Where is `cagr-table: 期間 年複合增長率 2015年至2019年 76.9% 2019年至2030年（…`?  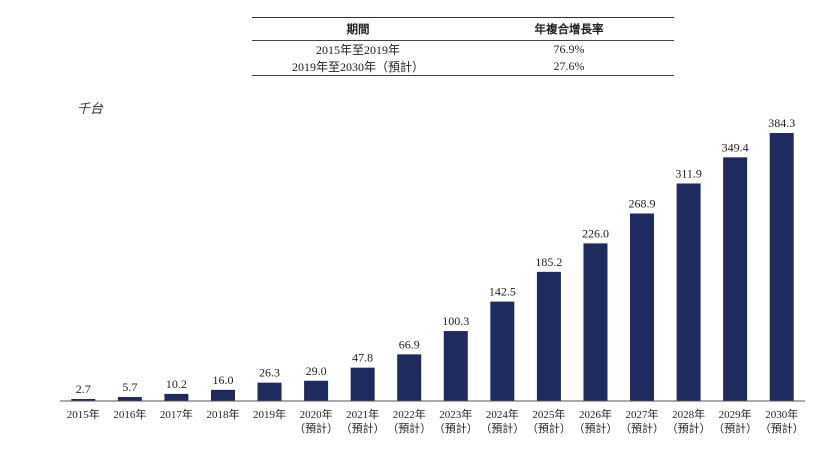
cagr-table: 期間 年複合增長率 2015年至2019年 76.9% 2019年至2030年（… is located at coordinates (463, 46).